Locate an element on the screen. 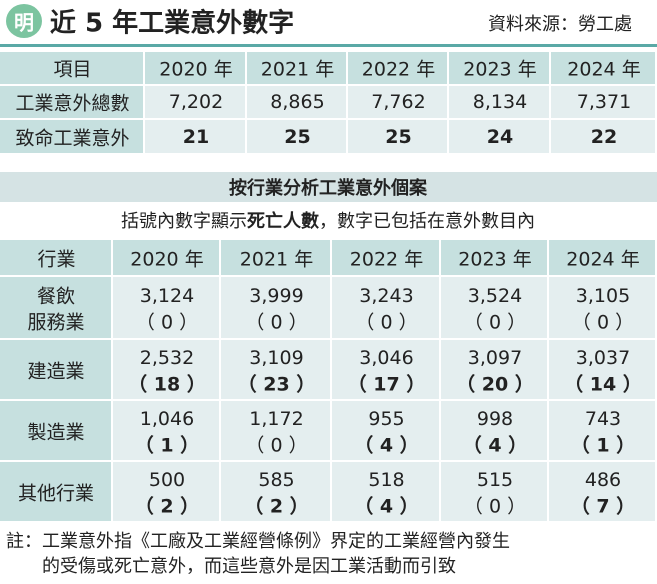  logo-badge is located at coordinates (24, 21).